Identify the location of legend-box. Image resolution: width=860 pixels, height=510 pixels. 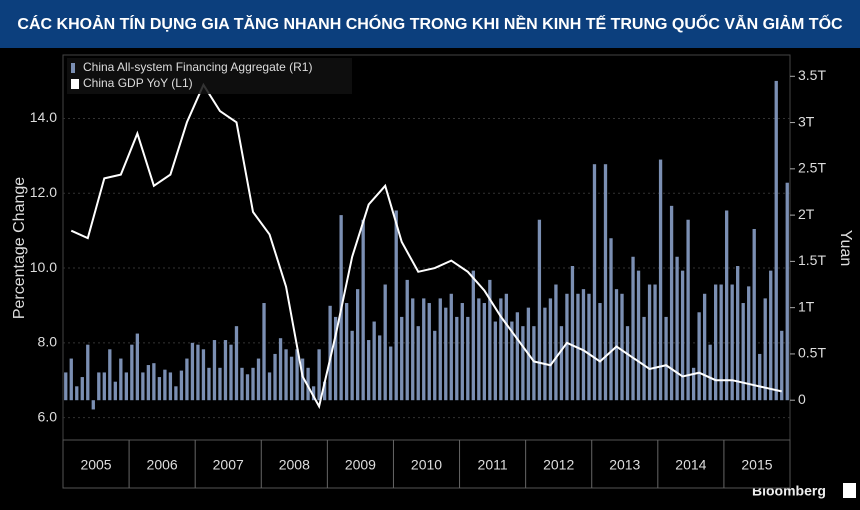
(209, 76).